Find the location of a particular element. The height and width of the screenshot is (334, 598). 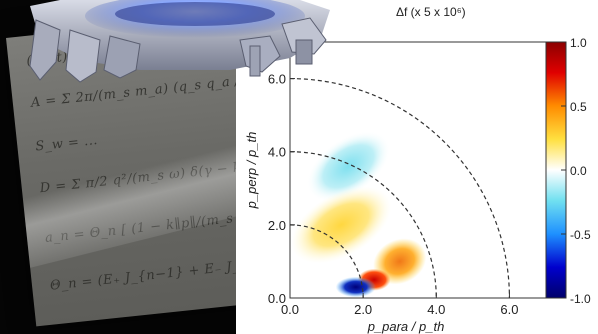

x-axis-label: p_para / p_th is located at coordinates (406, 326).